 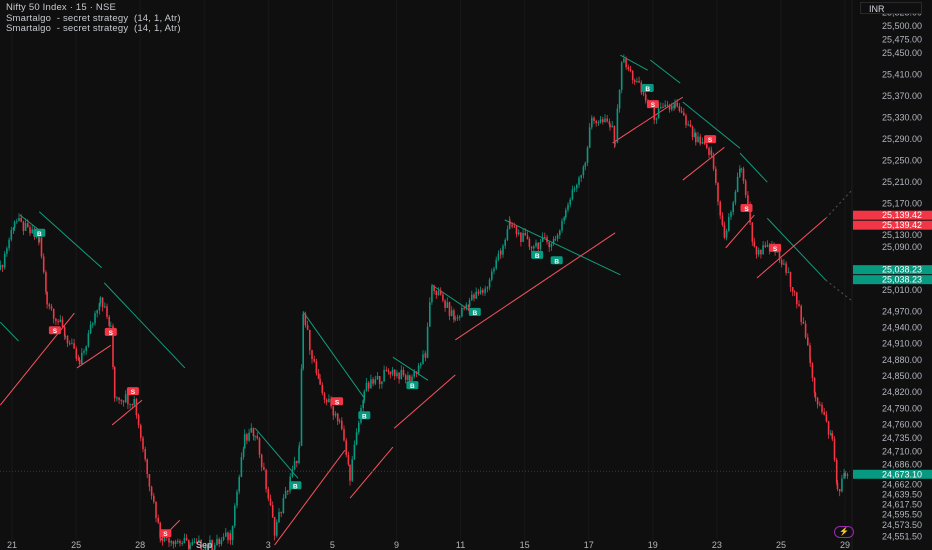 I want to click on time-tick-label: 21, so click(x=12, y=545).